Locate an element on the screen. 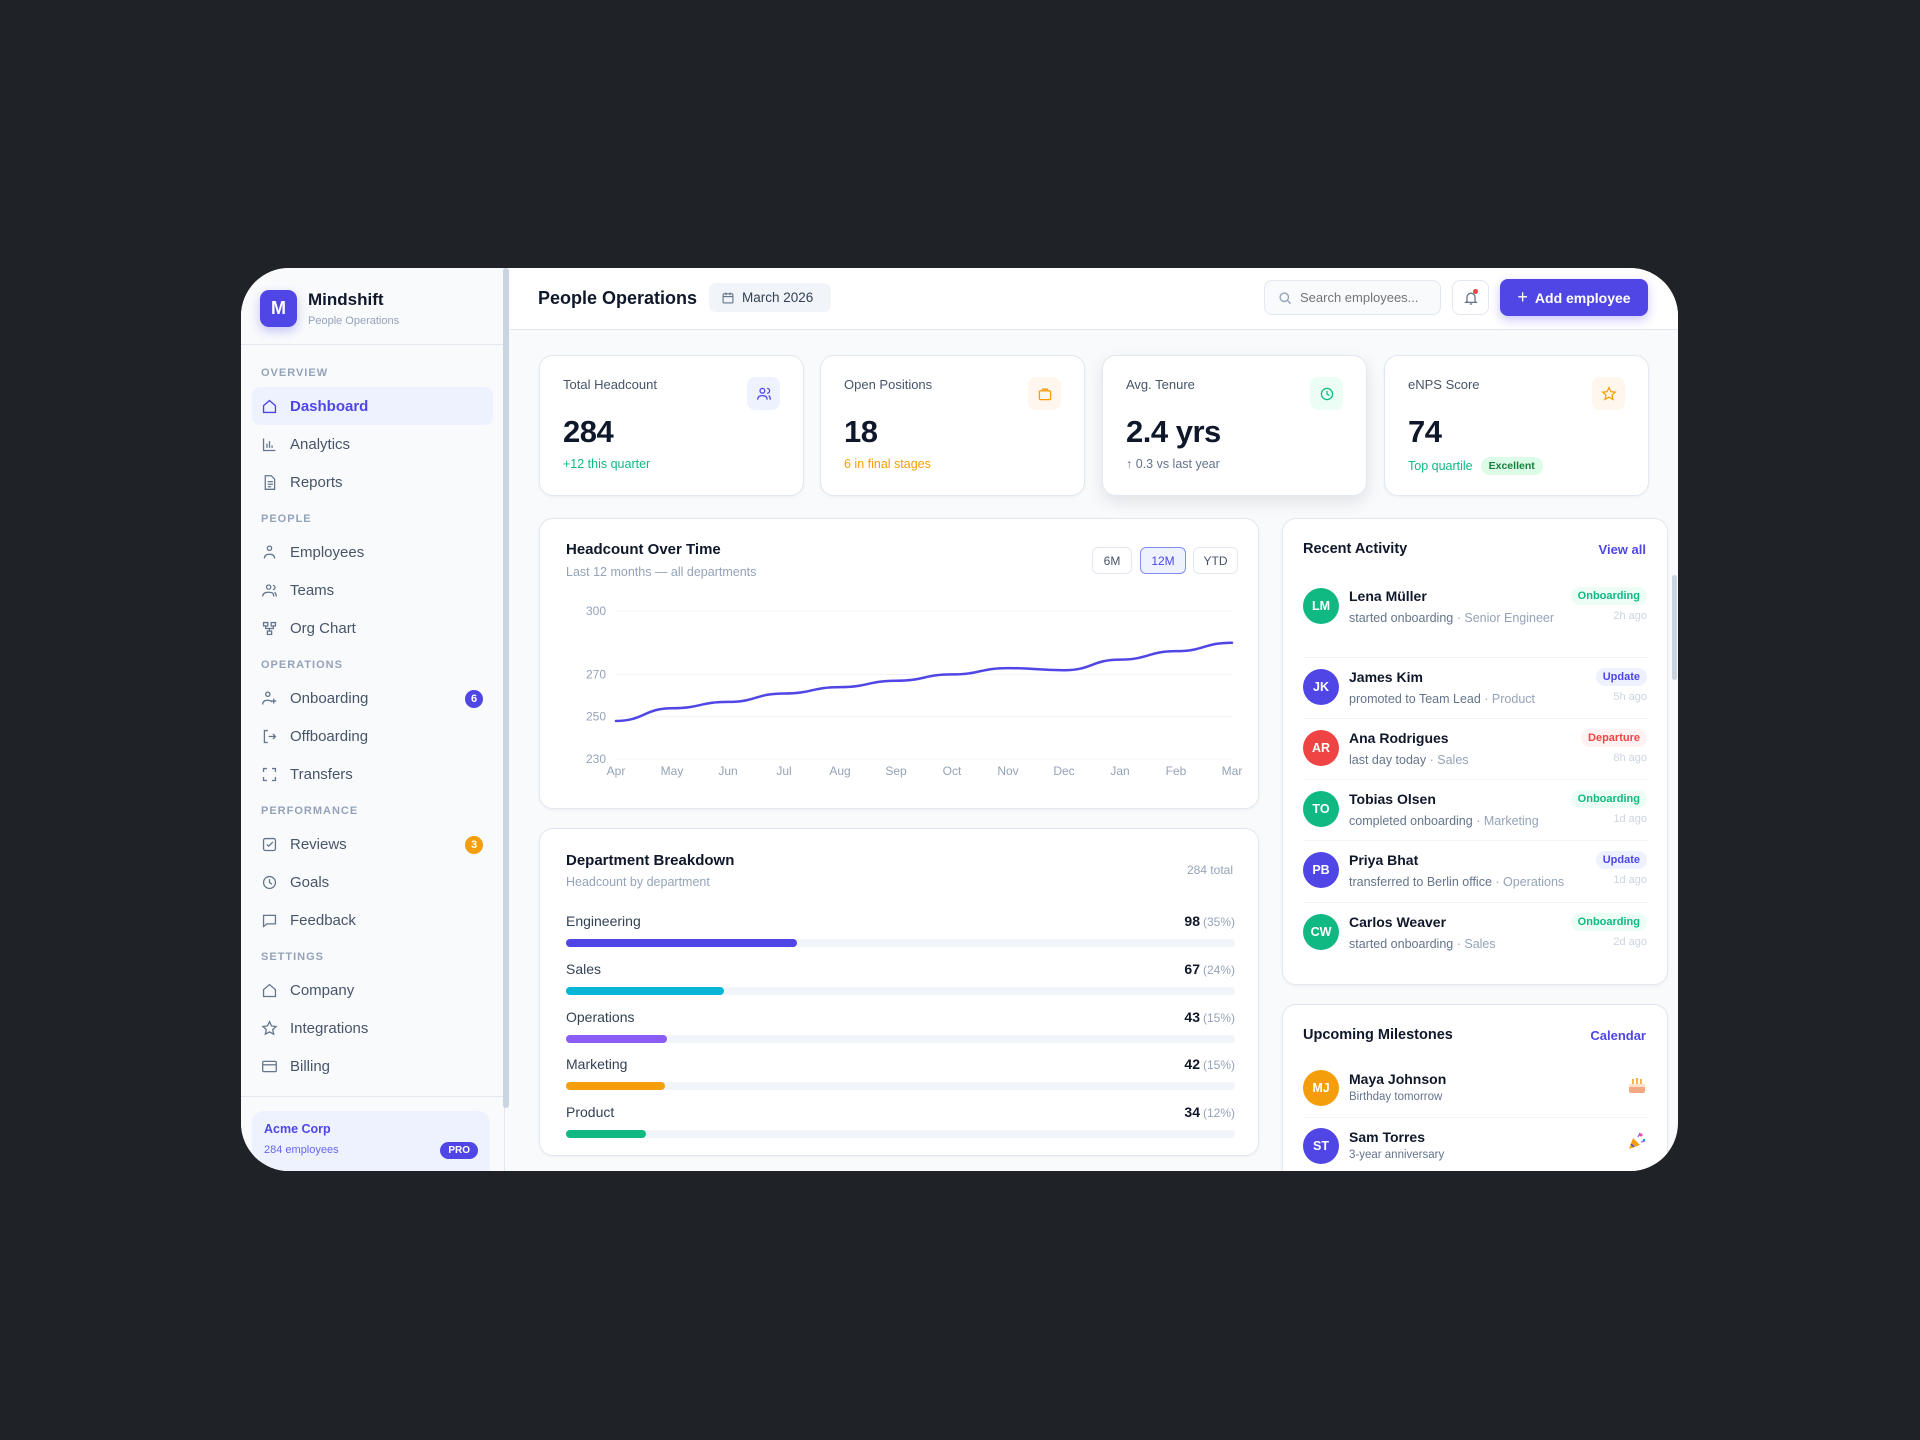 The width and height of the screenshot is (1920, 1440). x-tick-label: Dec is located at coordinates (1063, 771).